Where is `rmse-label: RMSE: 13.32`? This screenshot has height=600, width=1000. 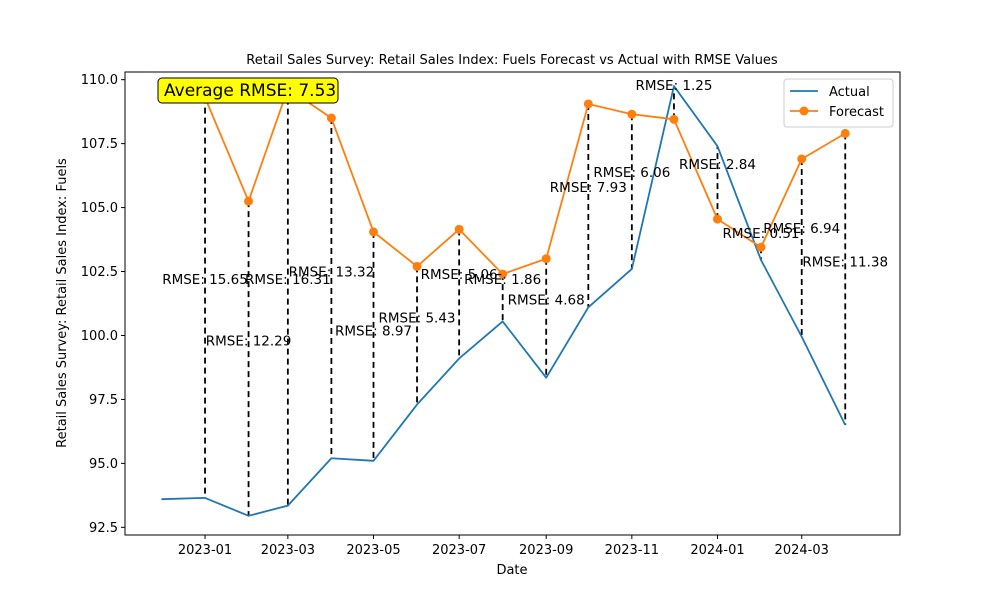
rmse-label: RMSE: 13.32 is located at coordinates (332, 273).